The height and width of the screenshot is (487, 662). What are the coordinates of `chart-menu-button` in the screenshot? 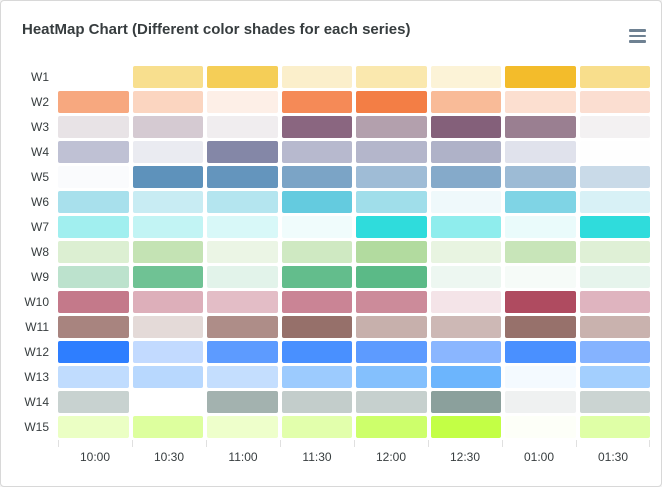 It's located at (638, 36).